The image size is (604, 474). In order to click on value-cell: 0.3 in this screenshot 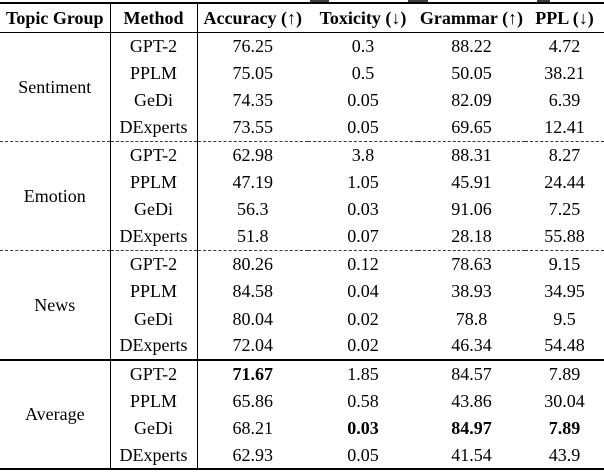, I will do `click(363, 45)`.